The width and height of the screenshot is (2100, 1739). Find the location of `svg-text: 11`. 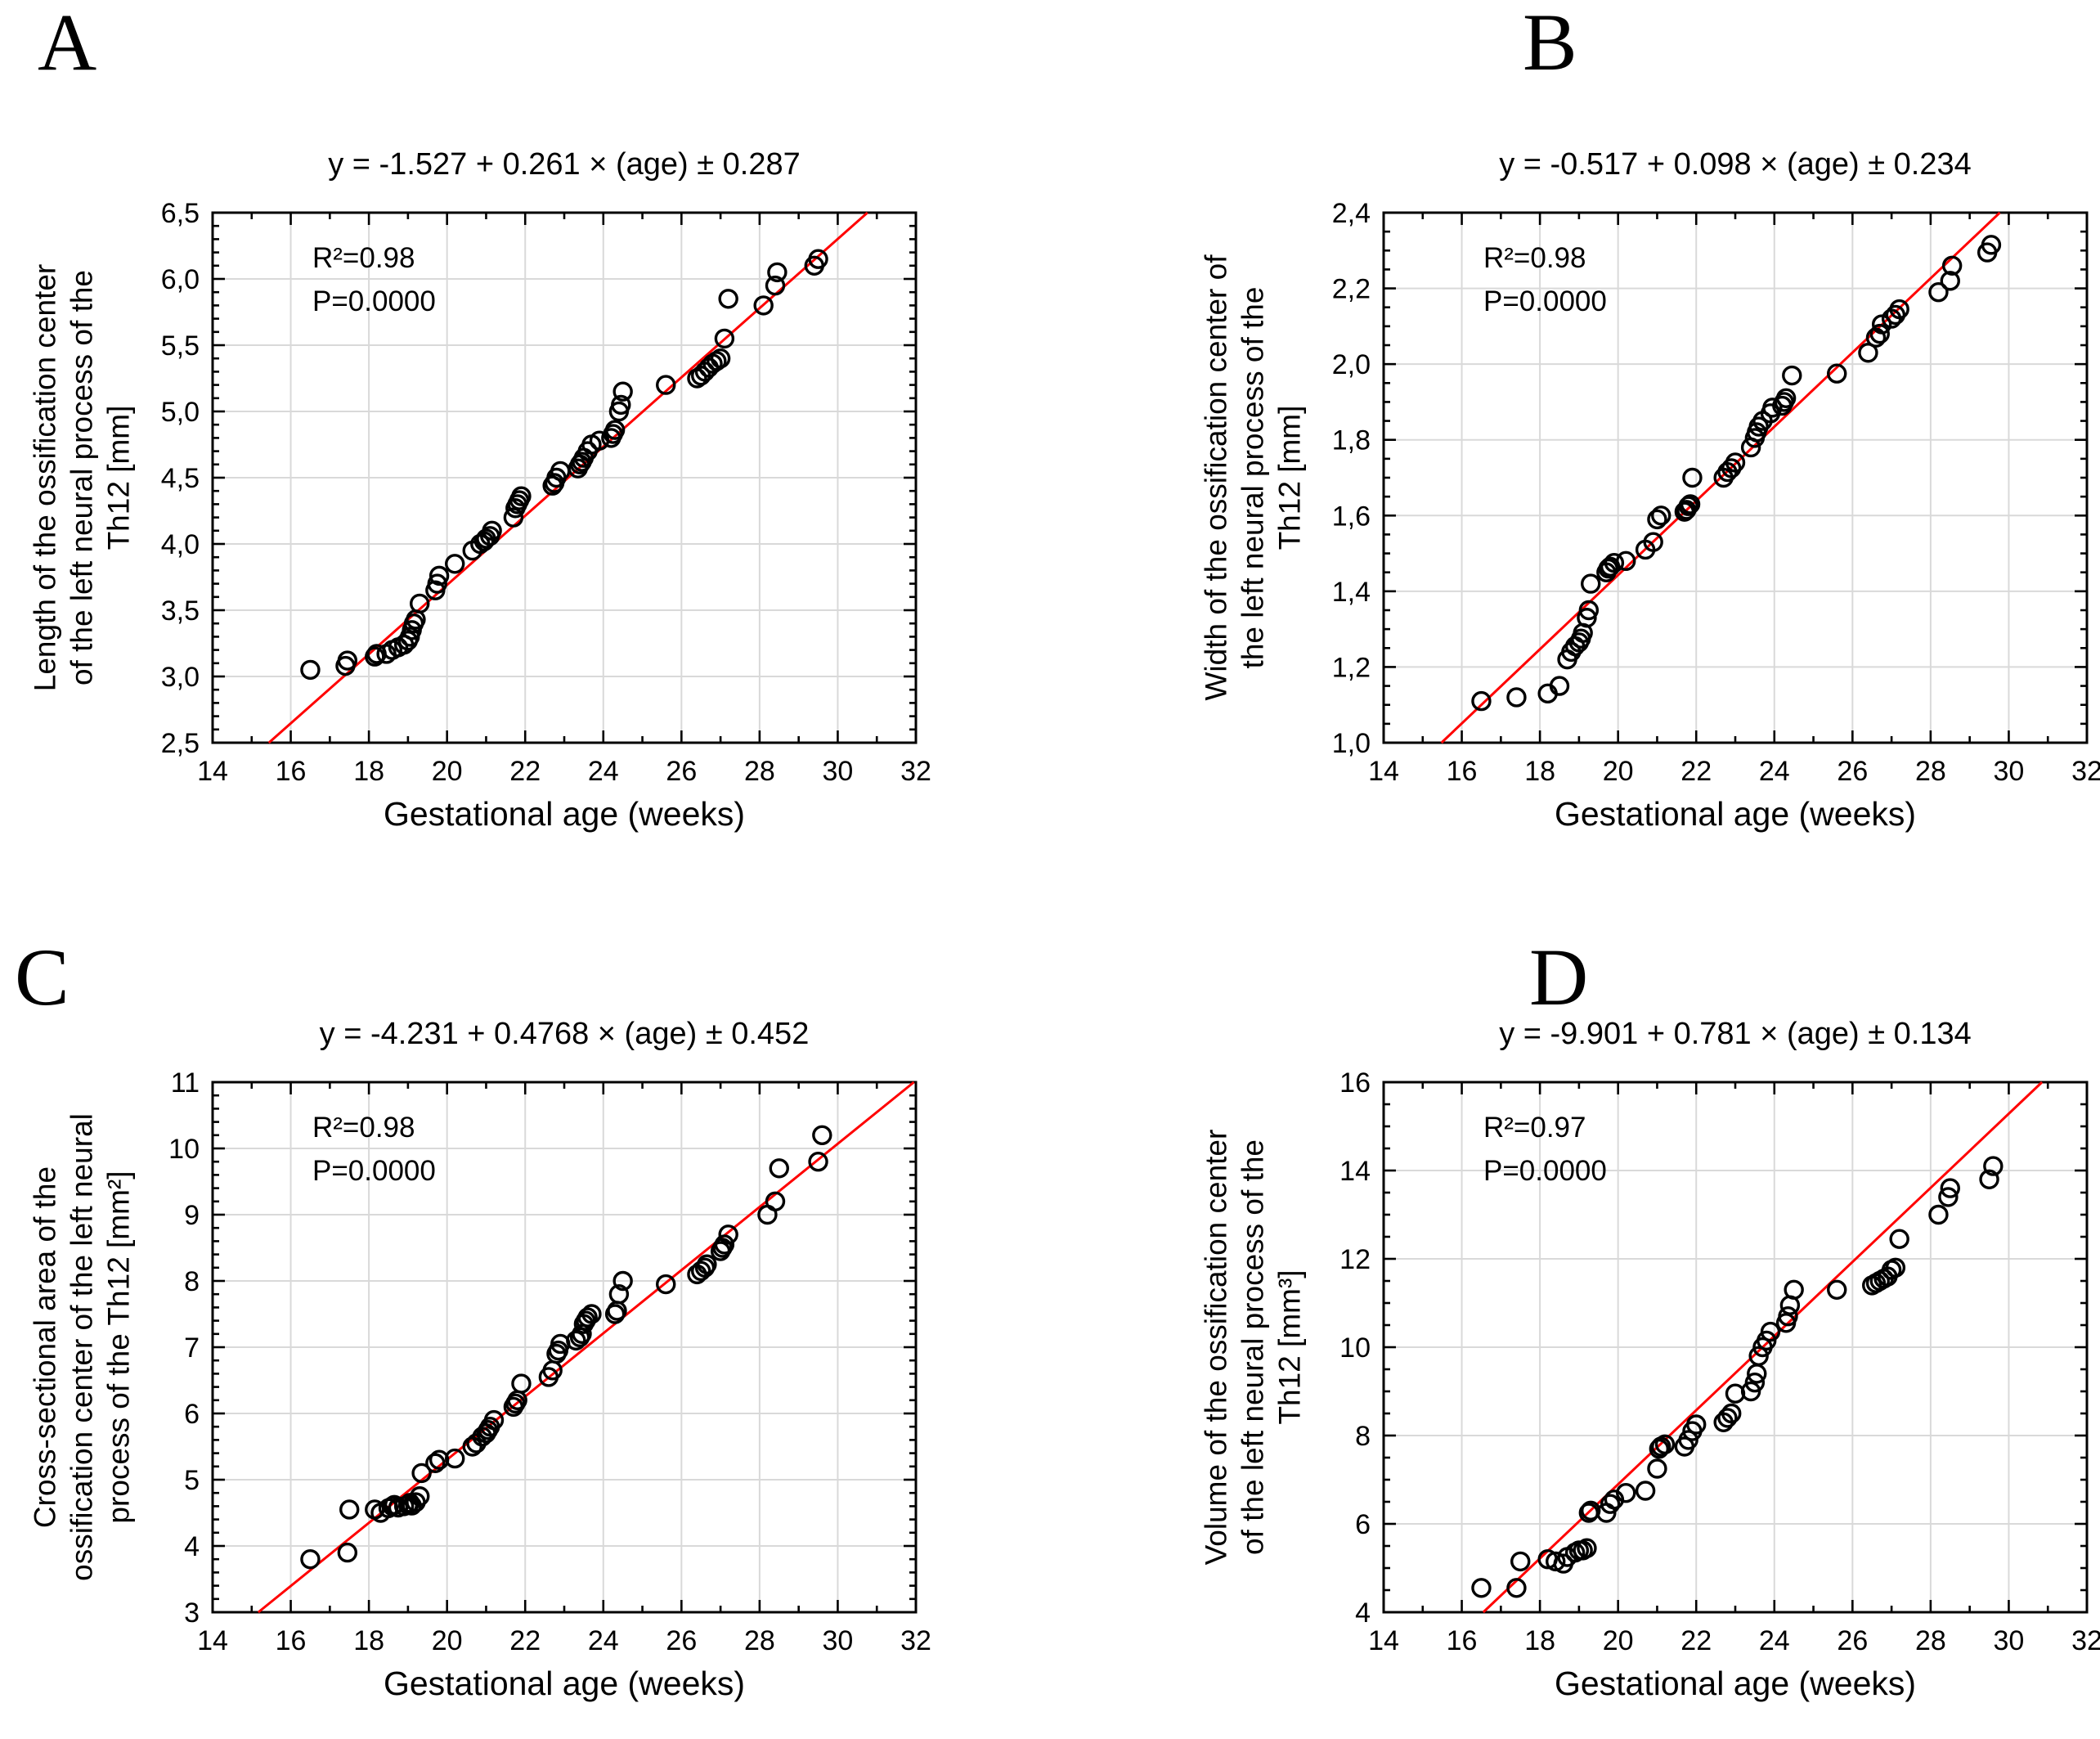

svg-text: 11 is located at coordinates (185, 1083).